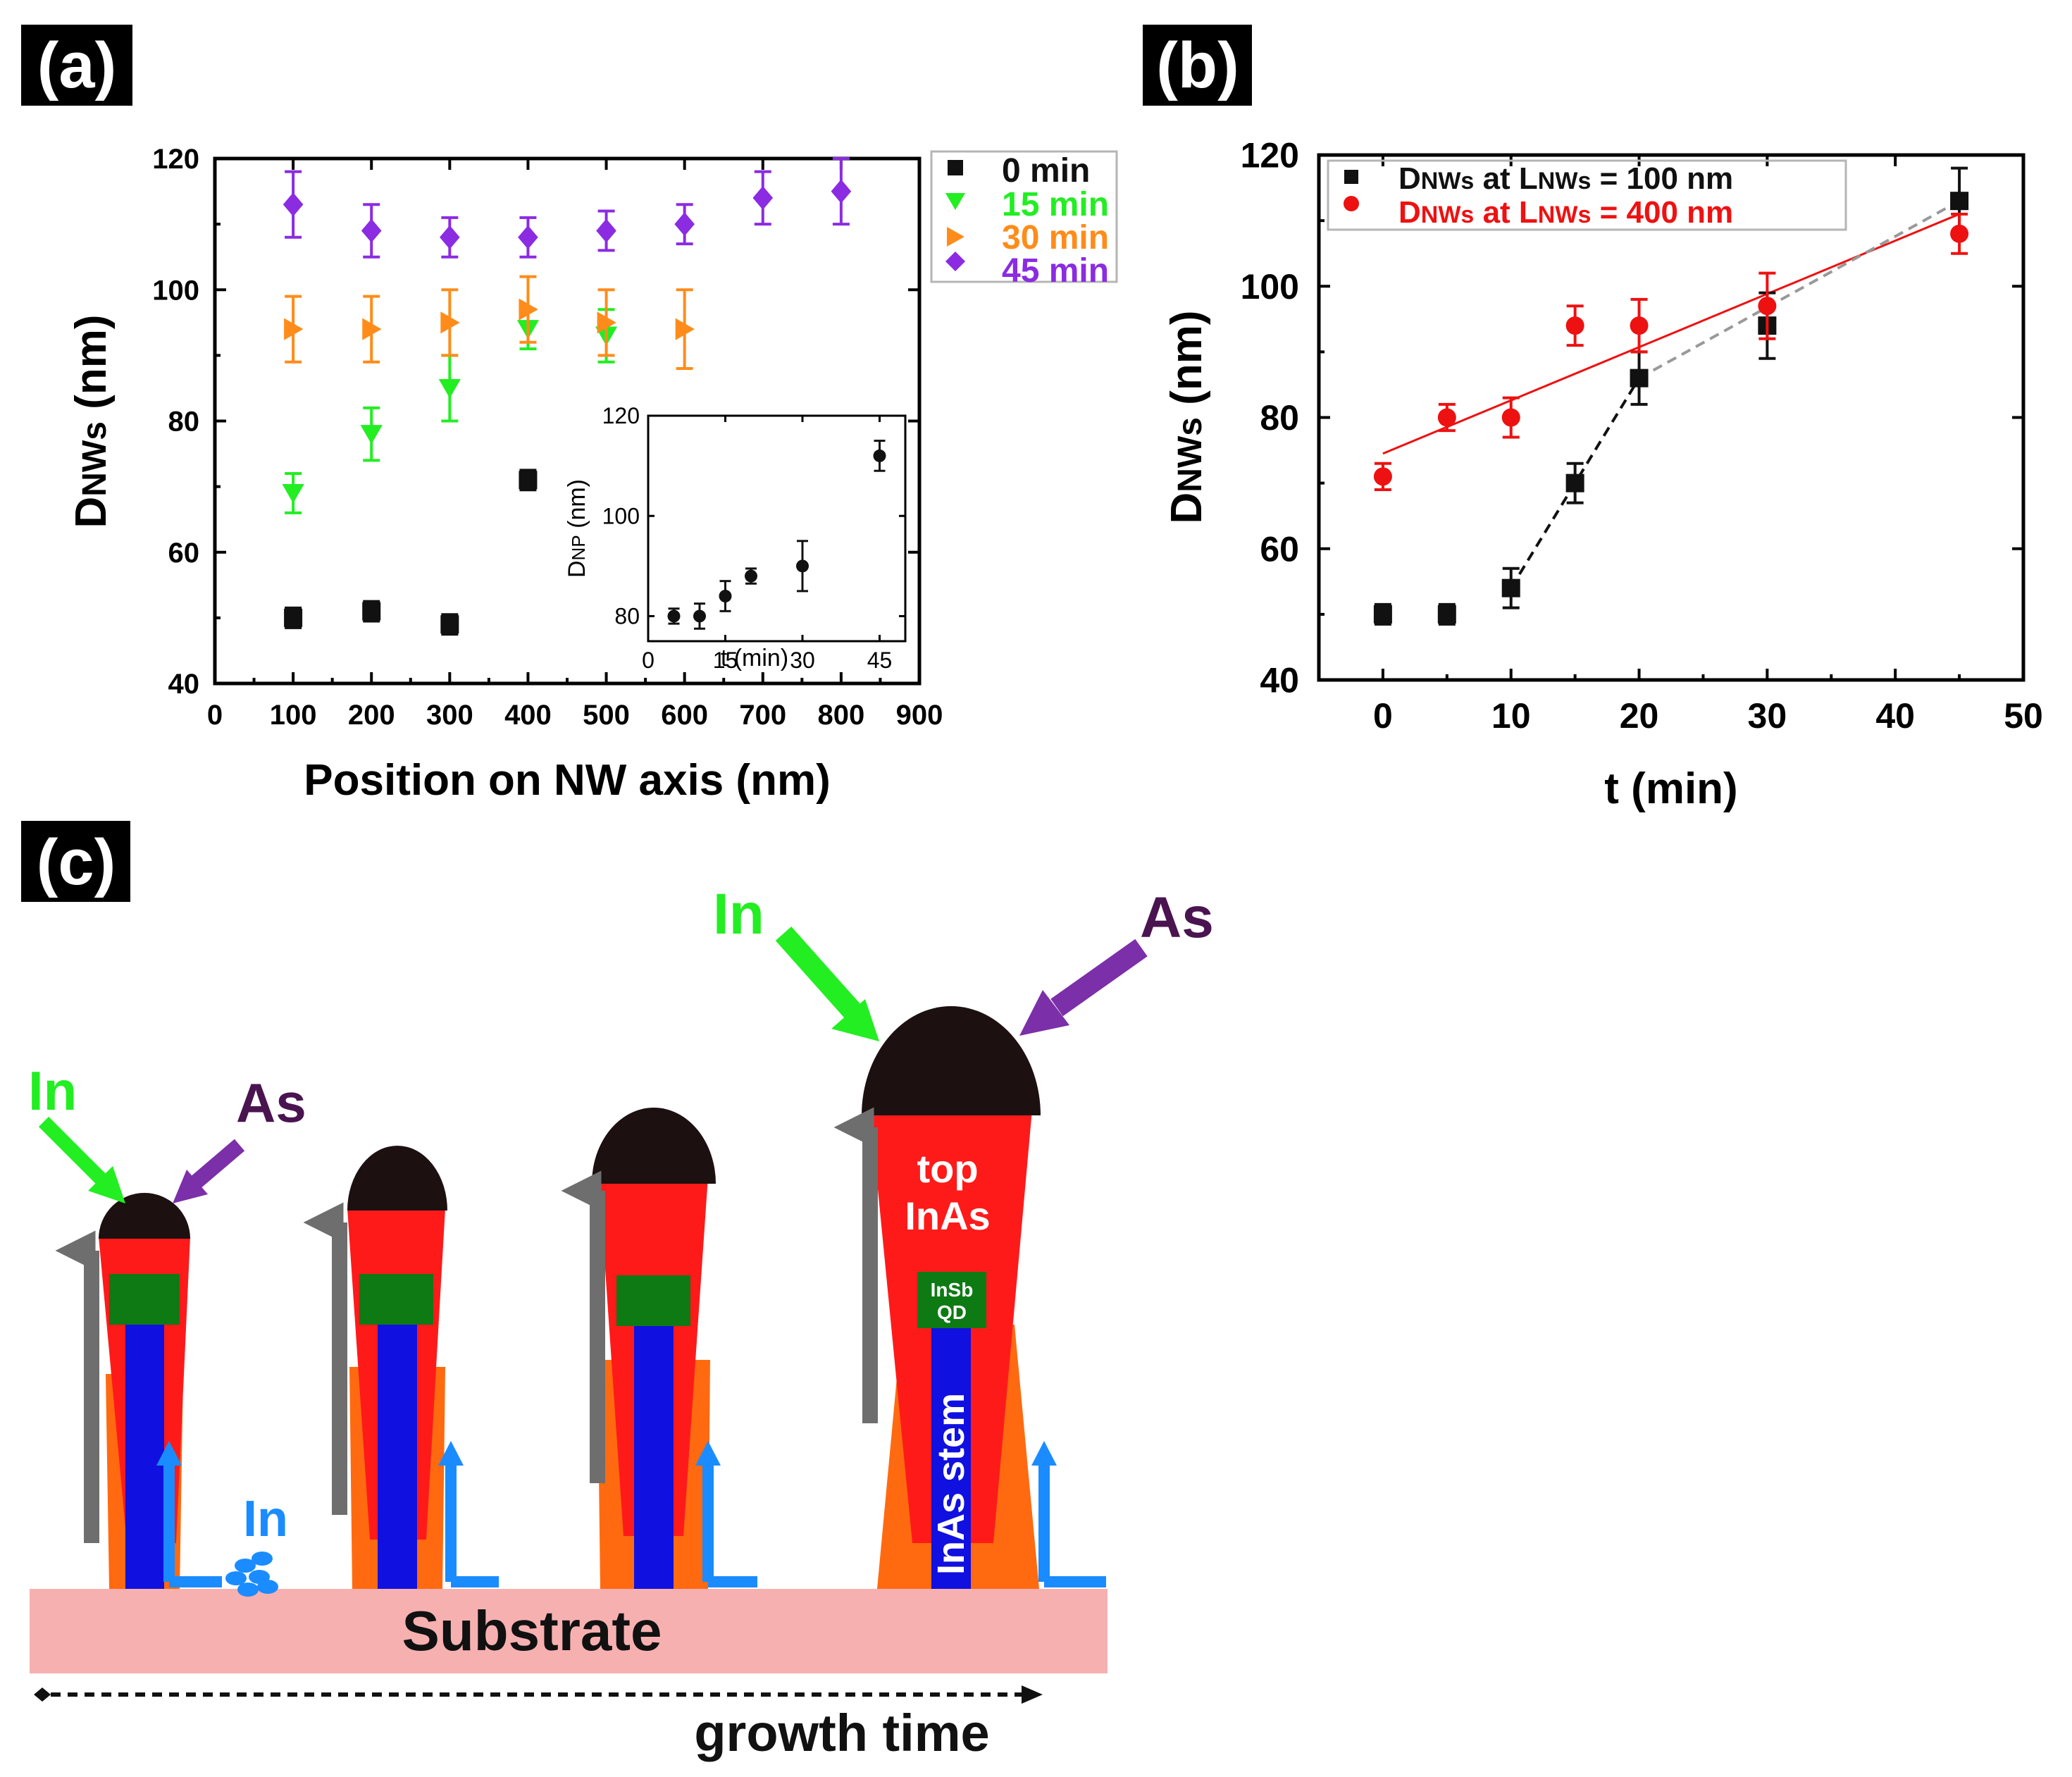 This screenshot has width=2072, height=1777. Describe the element at coordinates (2023, 716) in the screenshot. I see `x-tick-label: 50` at that location.